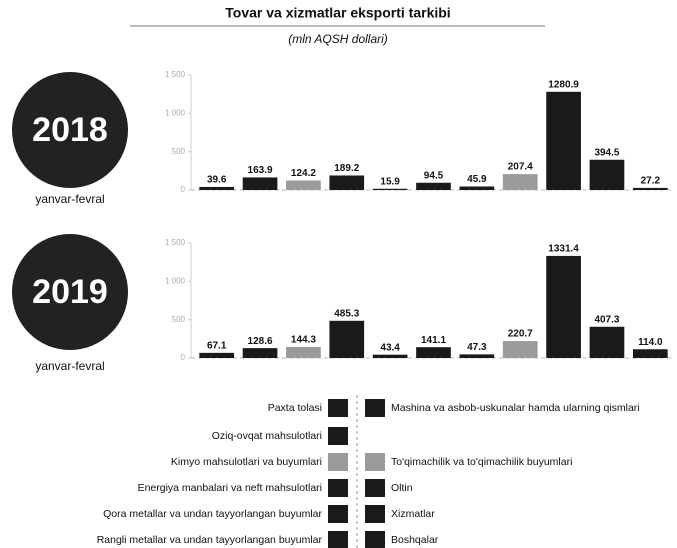  What do you see at coordinates (230, 488) in the screenshot?
I see `legend-label: Energiya manbalari va neft mahsulotlari` at bounding box center [230, 488].